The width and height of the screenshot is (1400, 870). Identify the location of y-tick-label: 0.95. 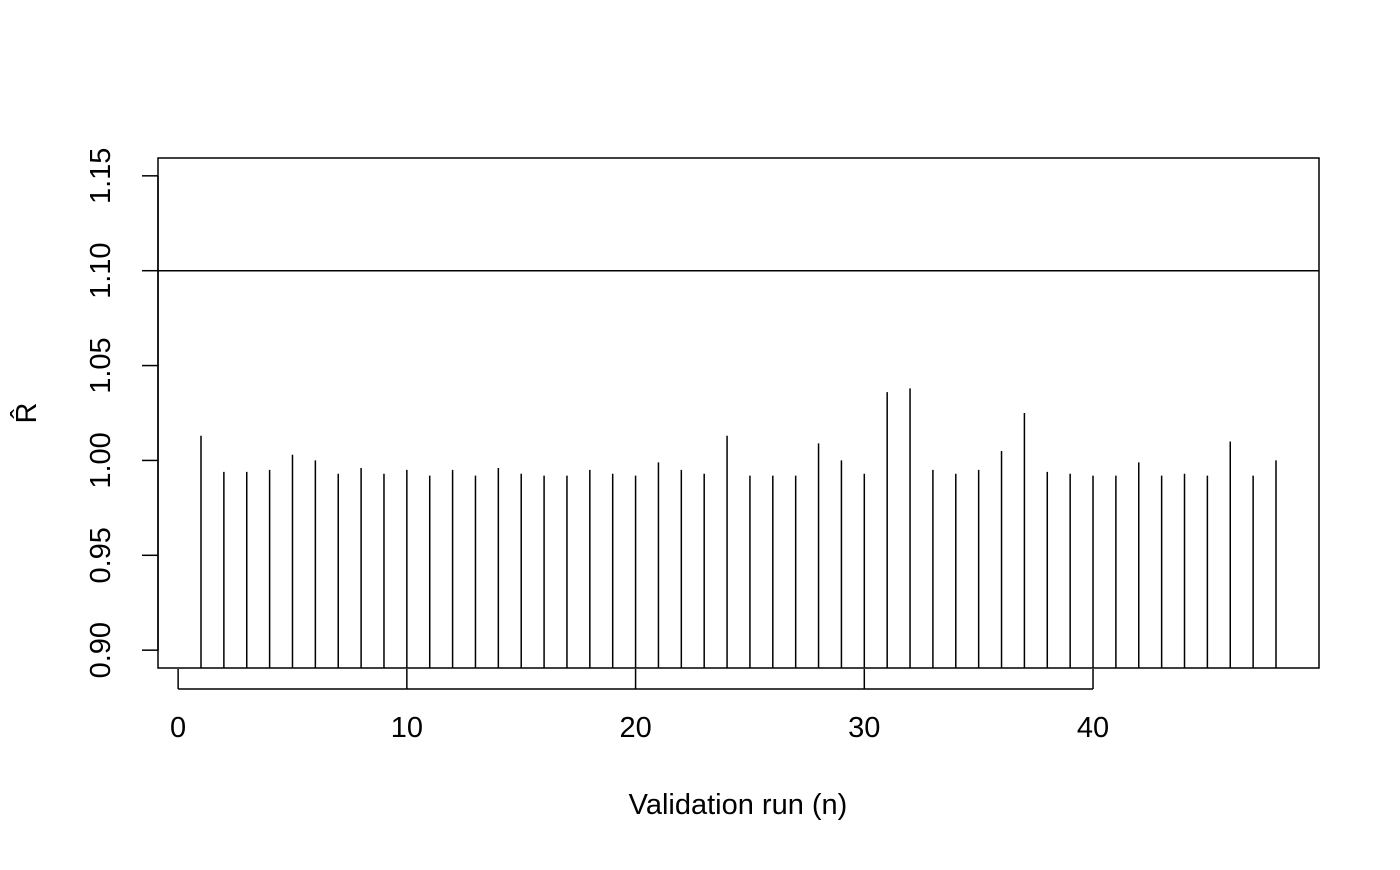
(101, 555).